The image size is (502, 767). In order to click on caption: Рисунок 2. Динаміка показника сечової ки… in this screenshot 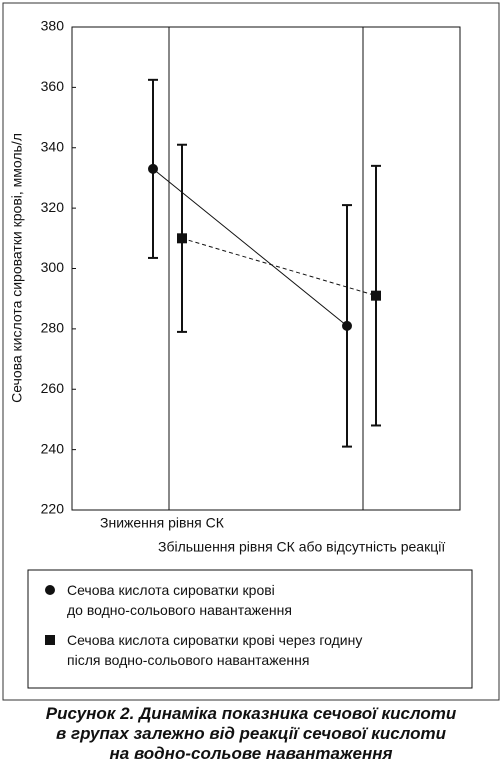, I will do `click(251, 733)`.